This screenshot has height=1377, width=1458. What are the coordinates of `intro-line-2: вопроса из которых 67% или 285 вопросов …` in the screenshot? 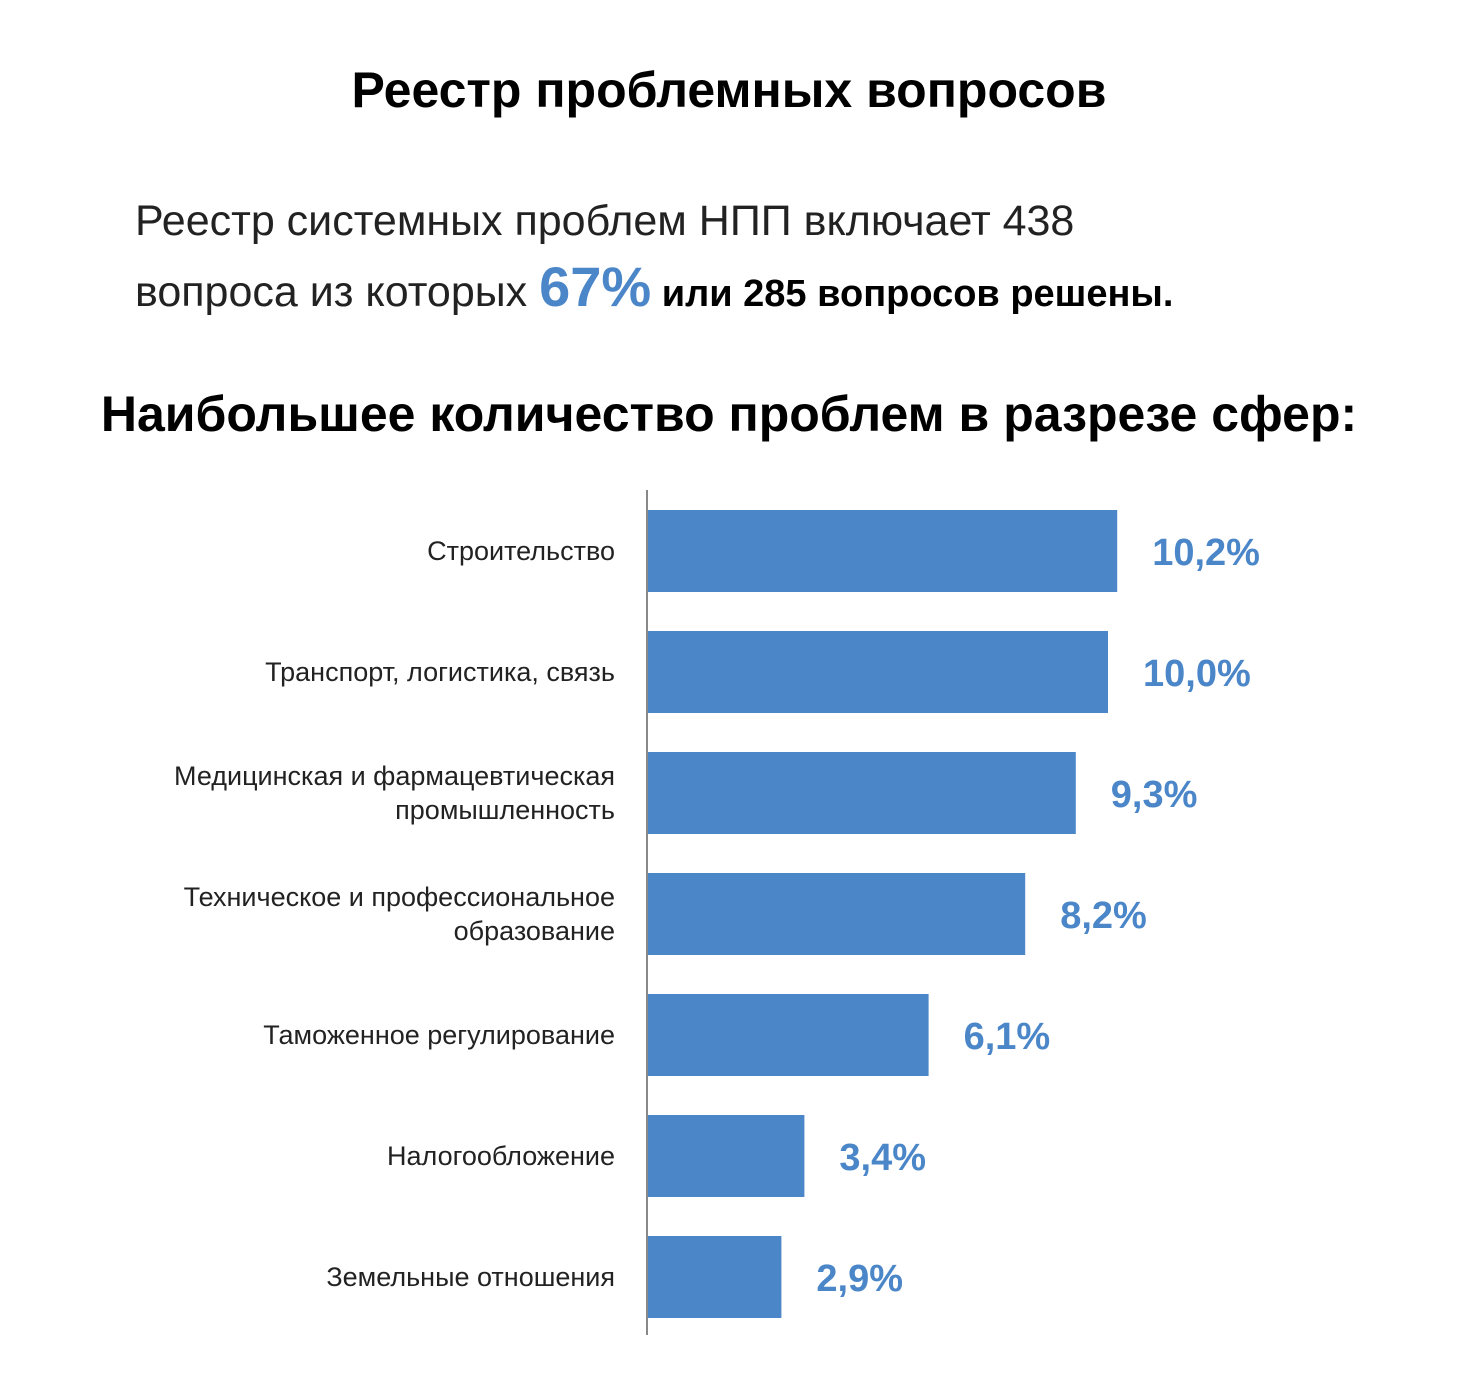 It's located at (760, 290).